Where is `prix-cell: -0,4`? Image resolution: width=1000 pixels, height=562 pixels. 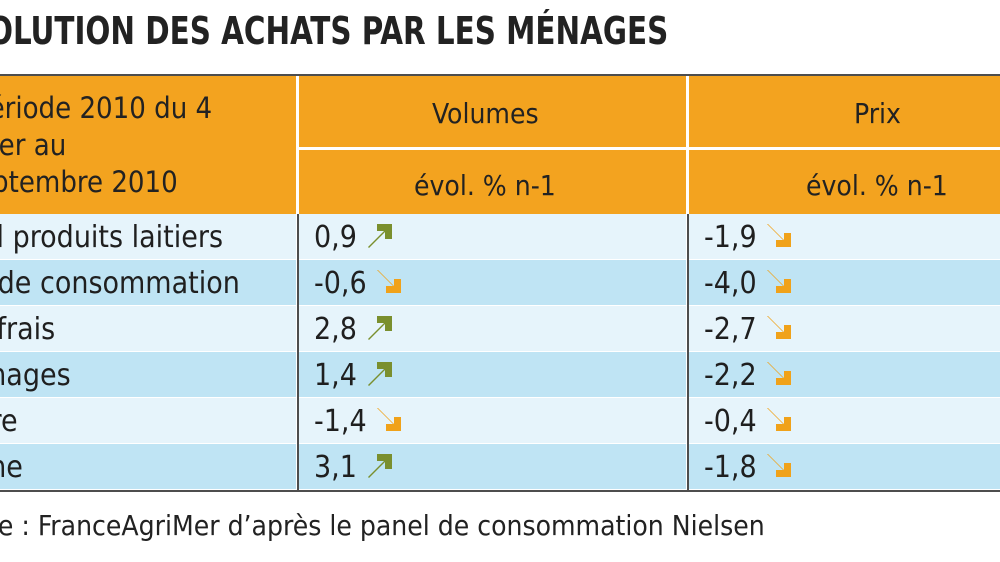 prix-cell: -0,4 is located at coordinates (749, 420).